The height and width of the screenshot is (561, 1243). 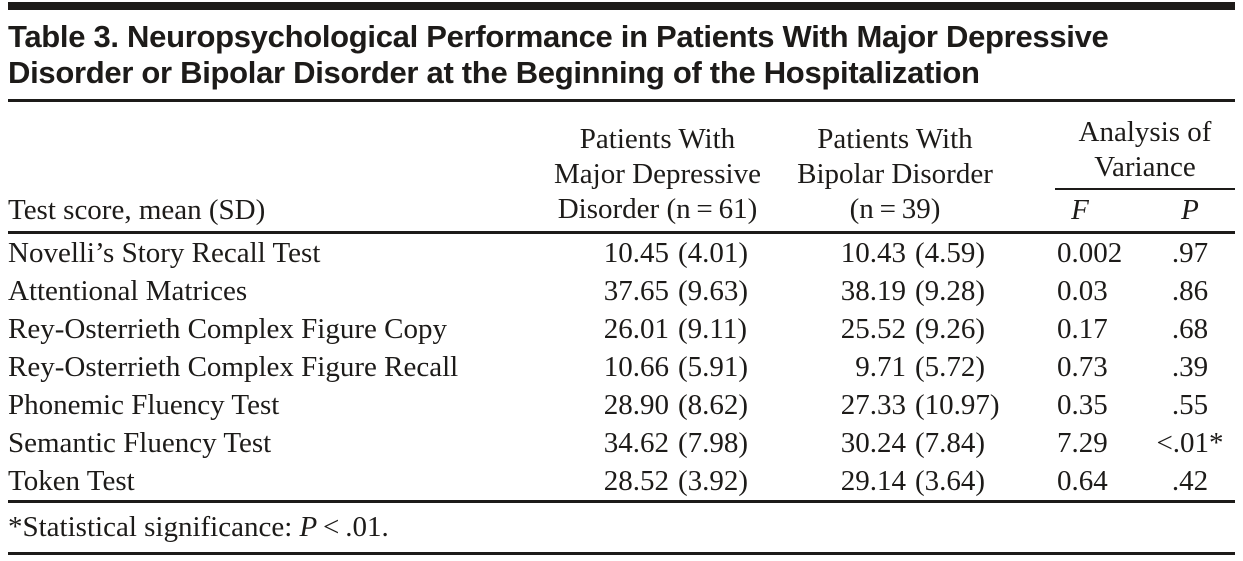 What do you see at coordinates (636, 404) in the screenshot?
I see `mean-value: 28.90` at bounding box center [636, 404].